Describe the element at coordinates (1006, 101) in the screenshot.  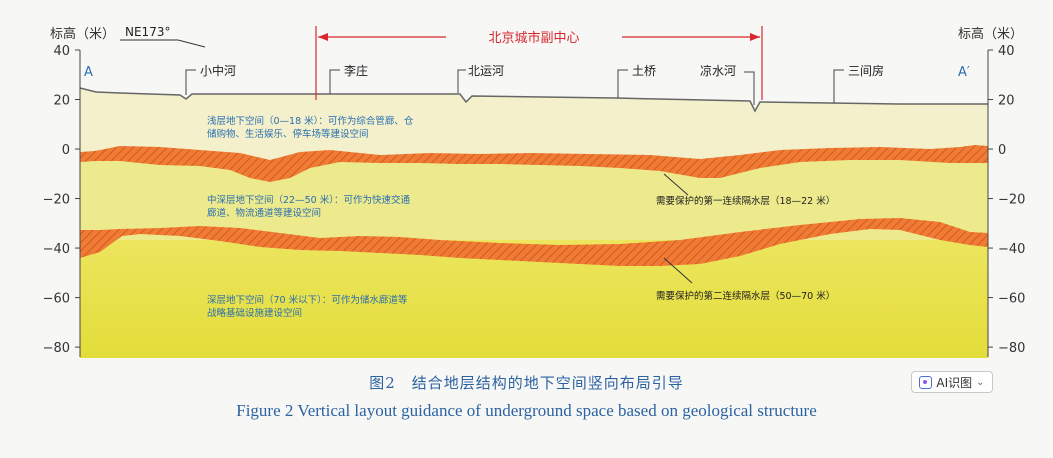
I see `right-tick-label: 20` at that location.